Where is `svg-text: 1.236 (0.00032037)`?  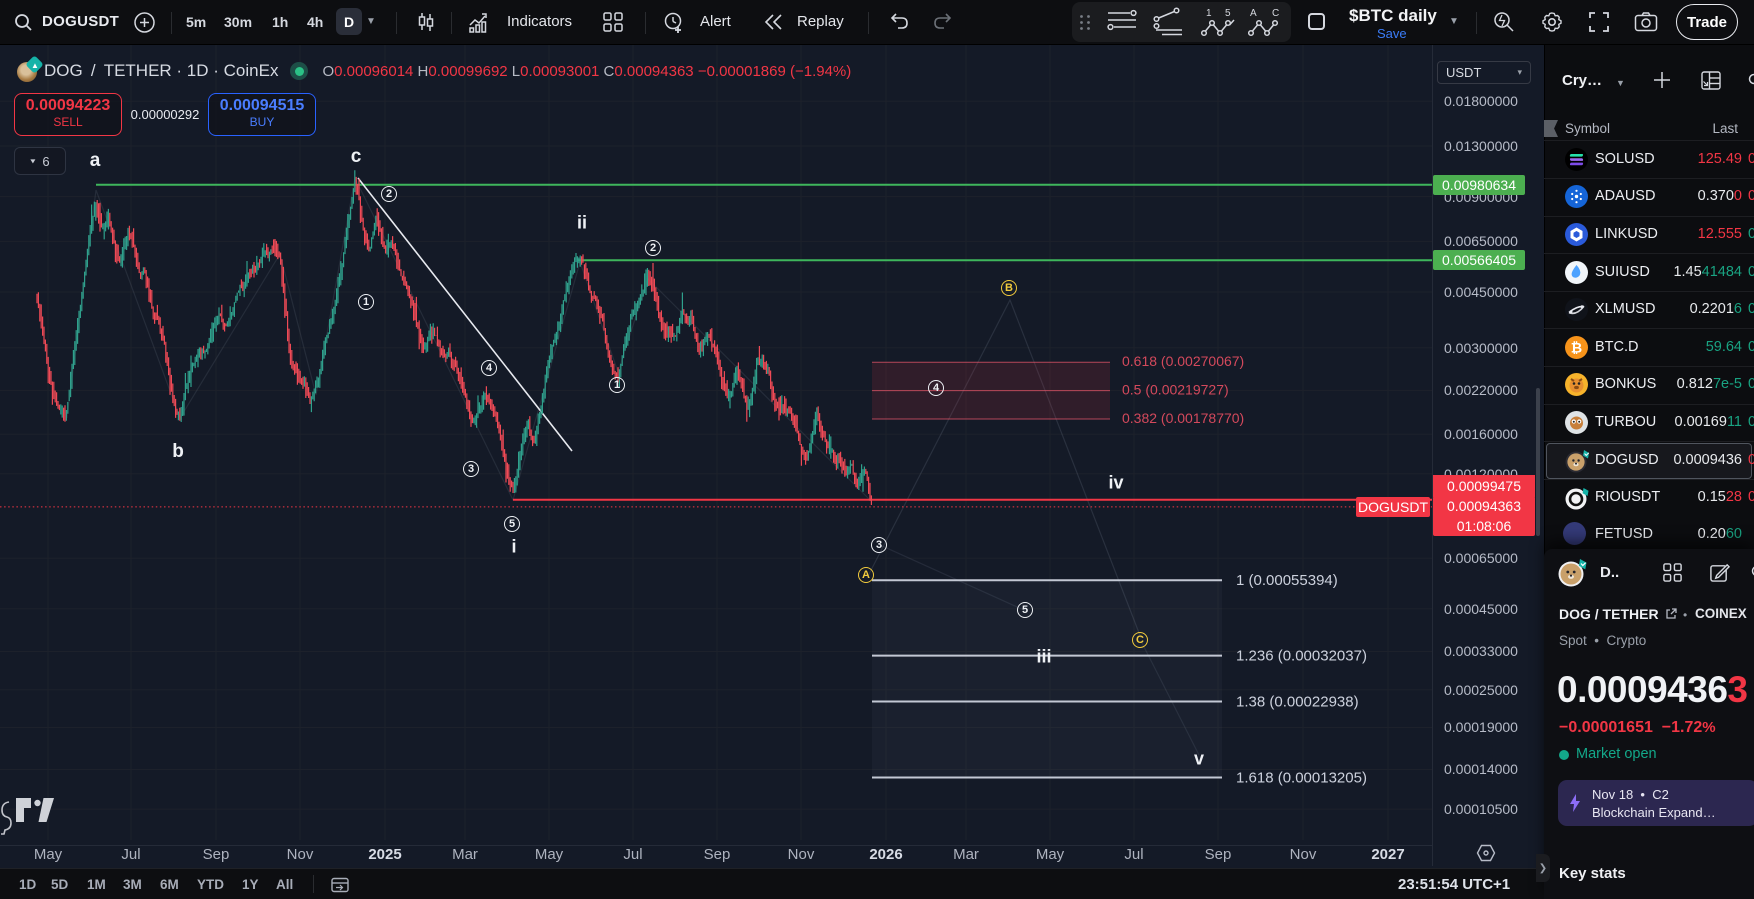 svg-text: 1.236 (0.00032037) is located at coordinates (1301, 656).